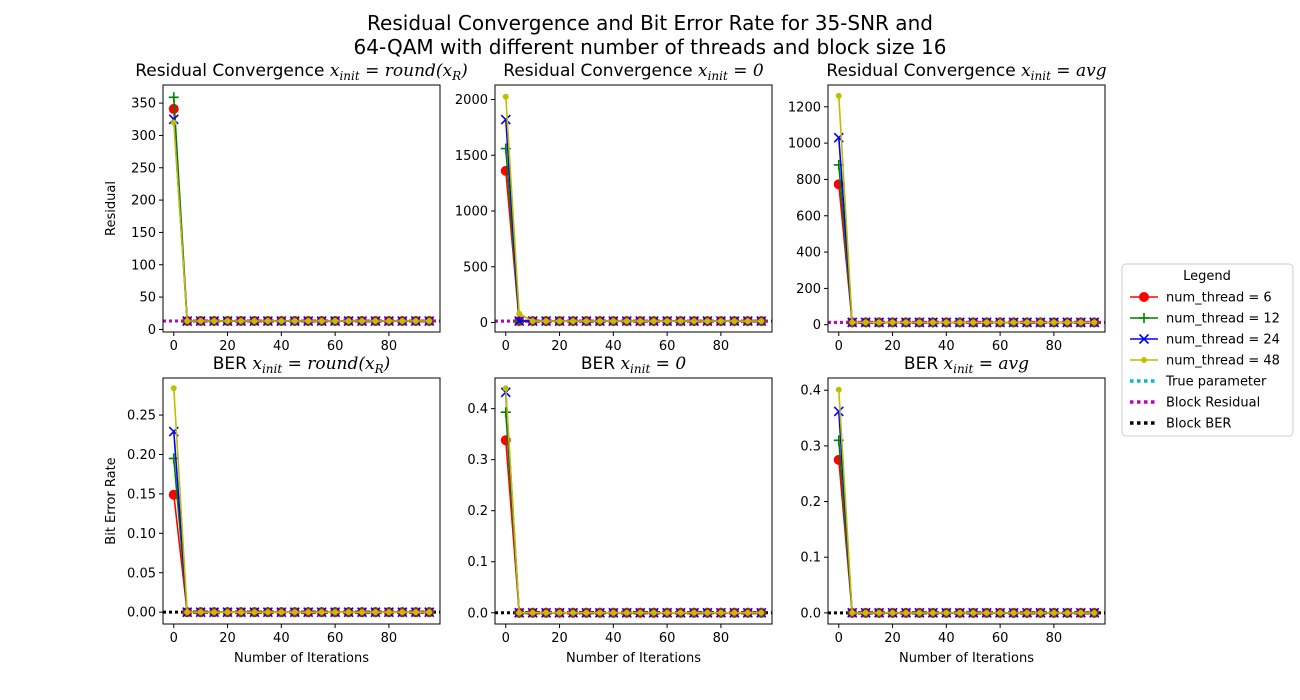  Describe the element at coordinates (477, 511) in the screenshot. I see `y-tick-label: 0.2` at that location.